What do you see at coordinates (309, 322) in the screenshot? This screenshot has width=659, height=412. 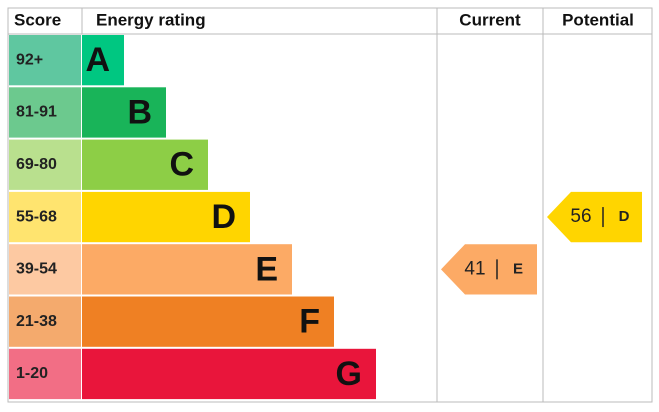 I see `band-letter: F` at bounding box center [309, 322].